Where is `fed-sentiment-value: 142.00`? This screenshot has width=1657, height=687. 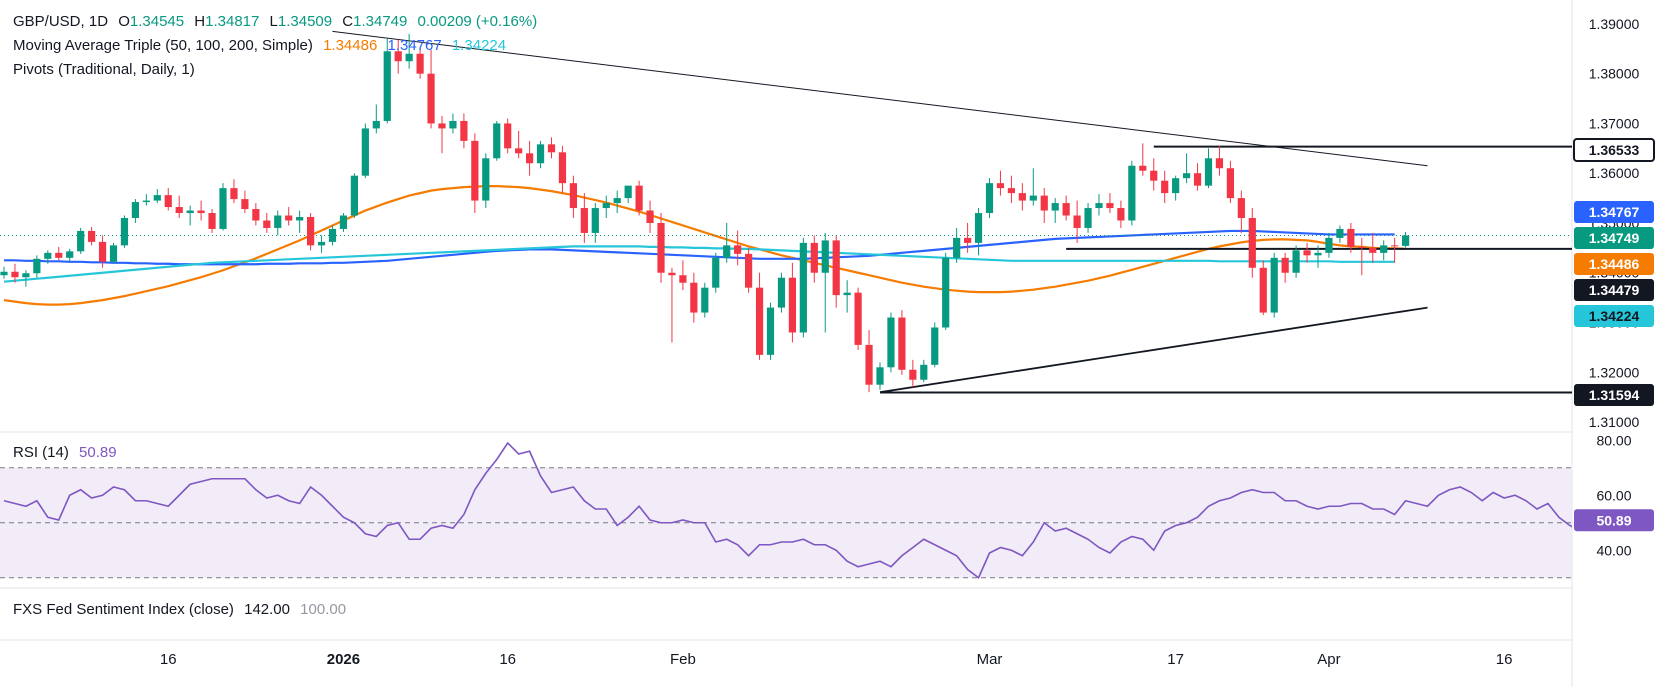 fed-sentiment-value: 142.00 is located at coordinates (267, 609).